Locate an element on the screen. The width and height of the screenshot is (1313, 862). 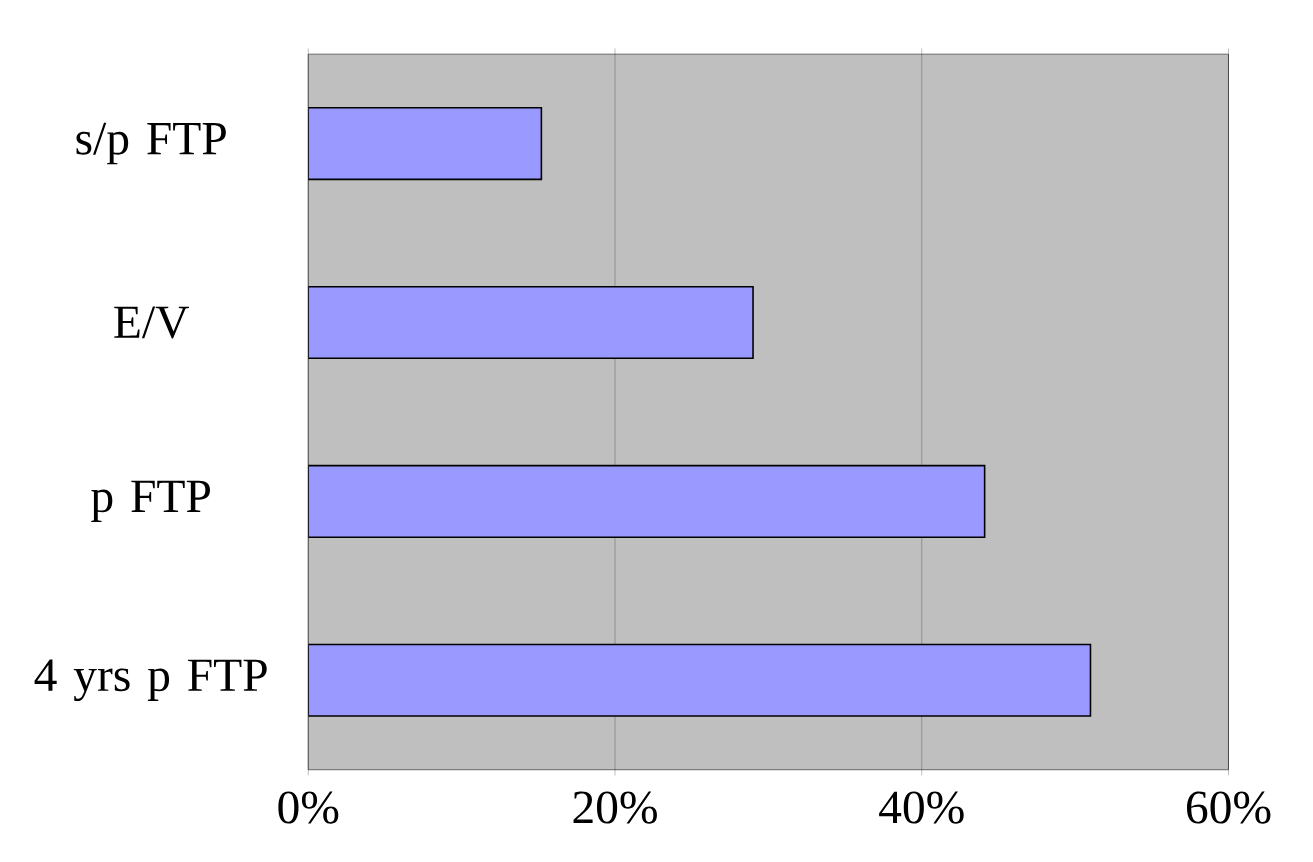
x-tick-label: 60% is located at coordinates (1228, 807).